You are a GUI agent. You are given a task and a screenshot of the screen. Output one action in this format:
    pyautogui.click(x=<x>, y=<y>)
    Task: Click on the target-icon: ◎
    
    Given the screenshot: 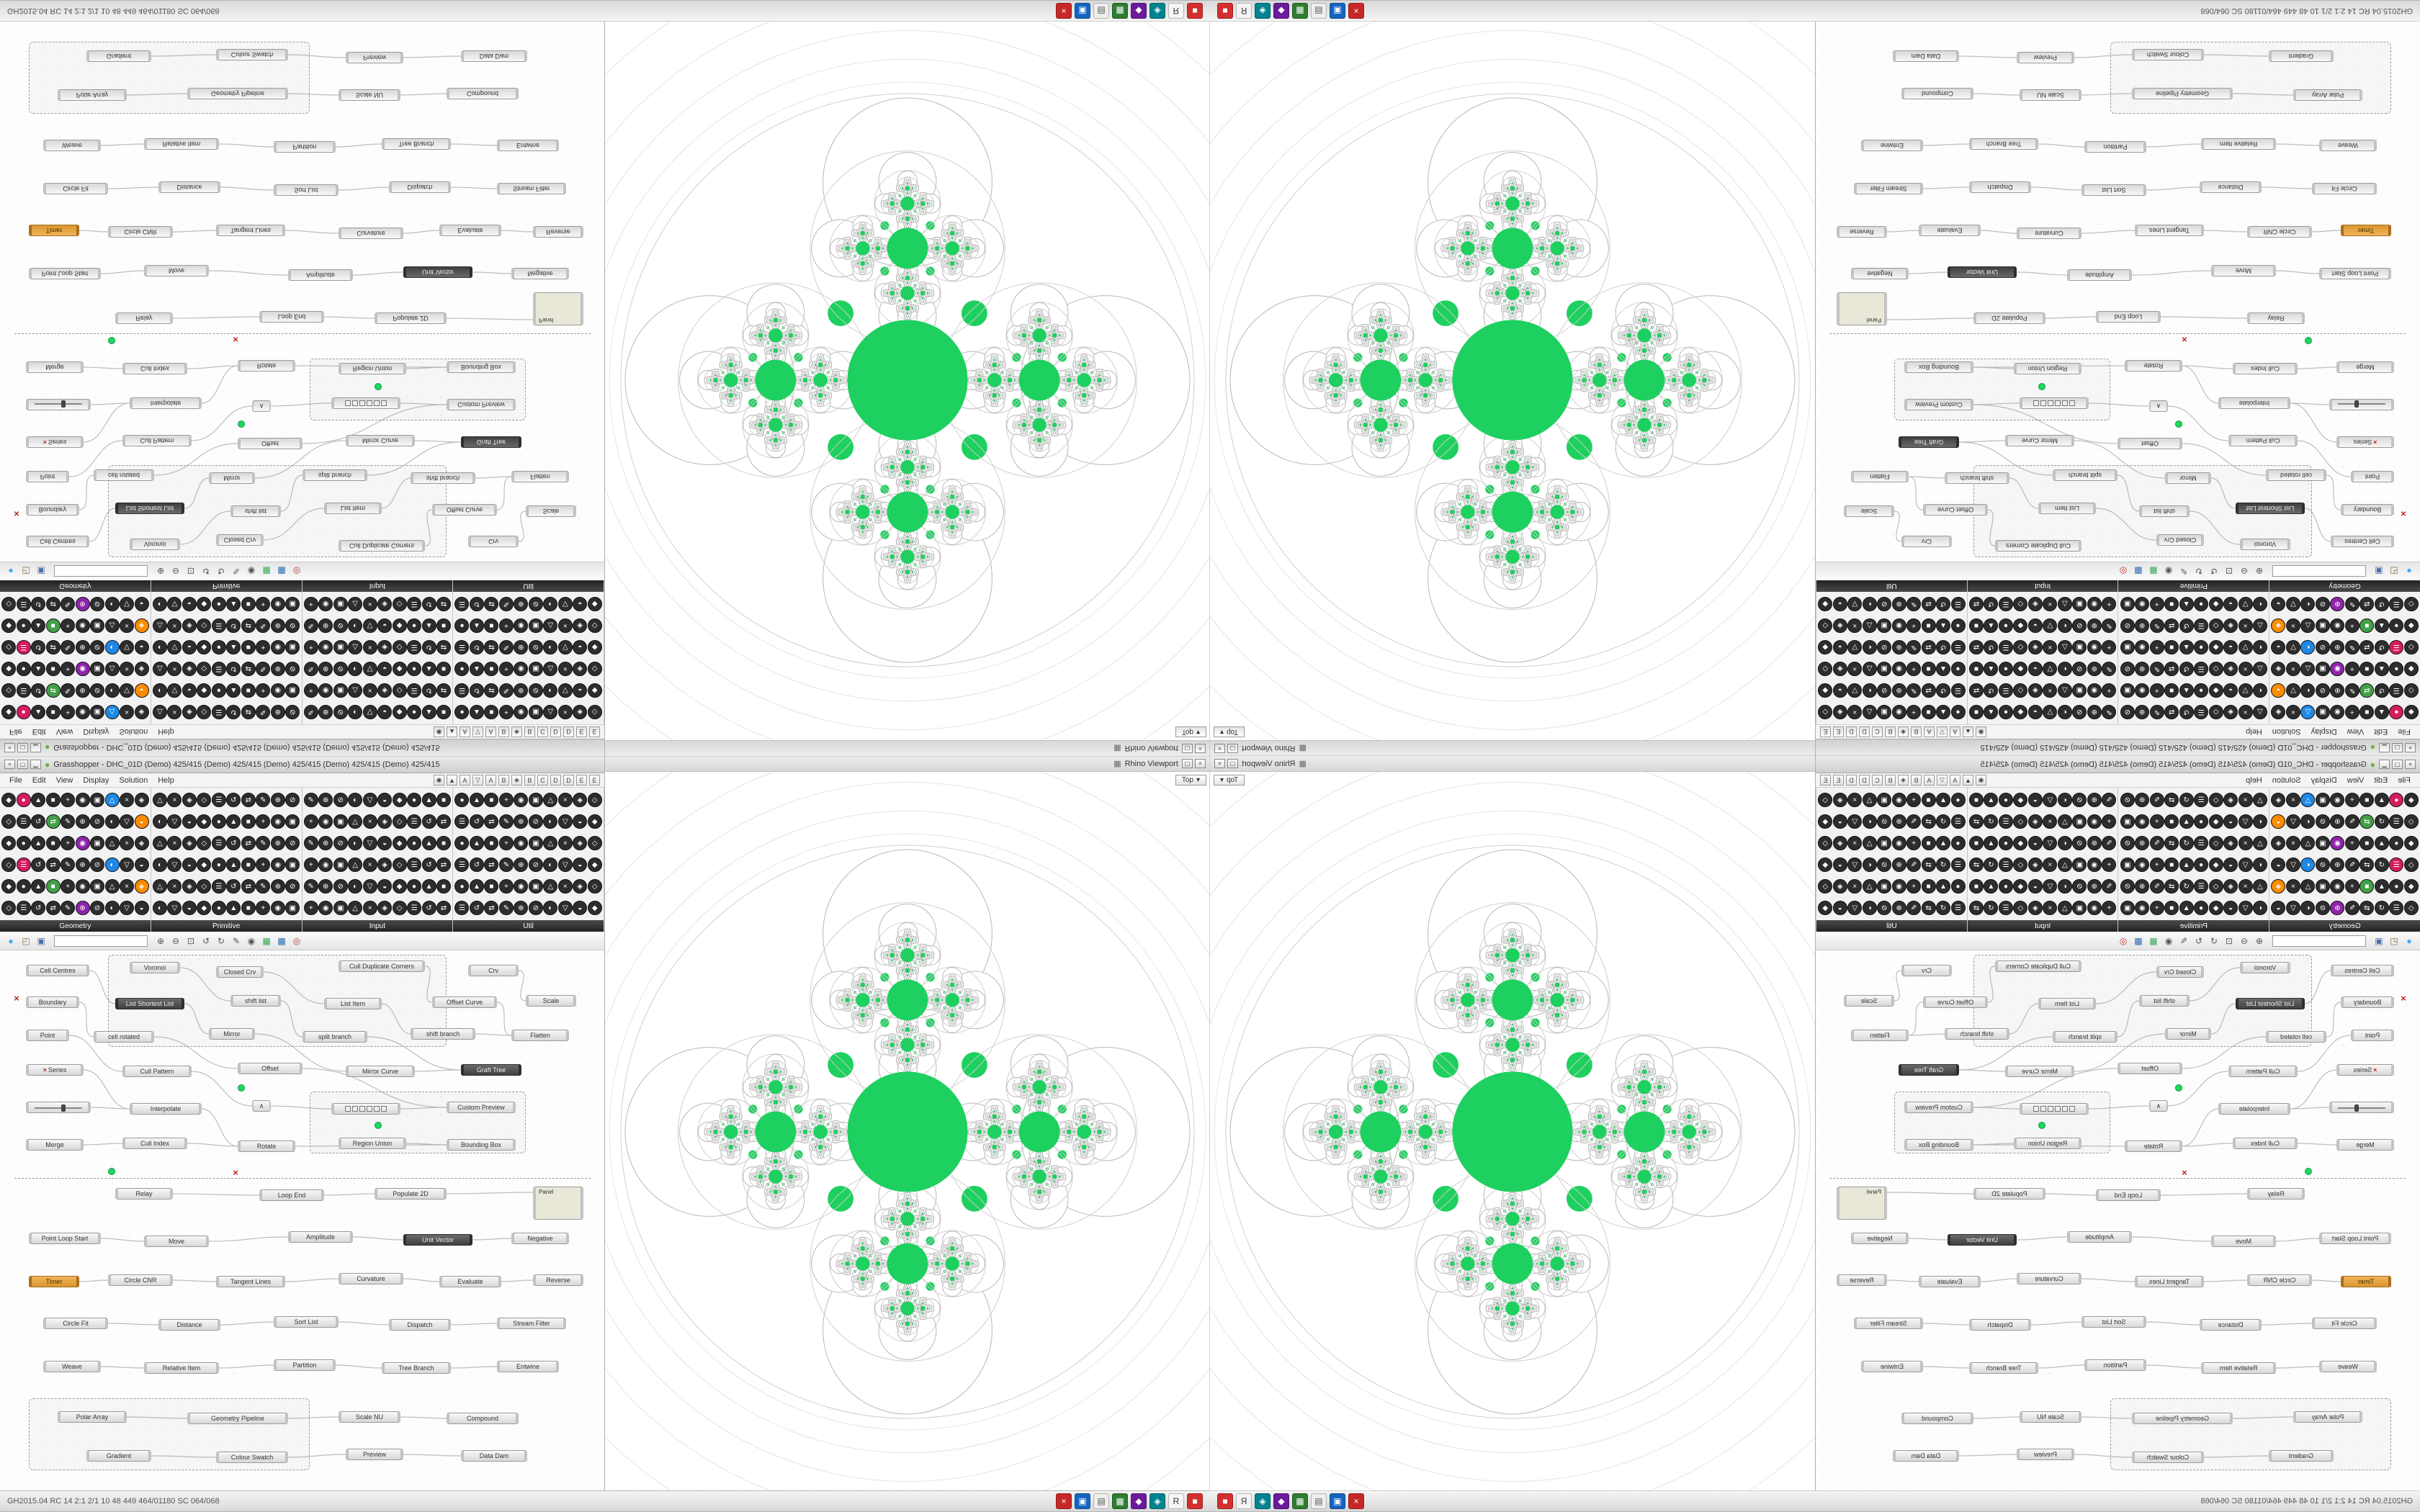 What is the action you would take?
    pyautogui.click(x=296, y=571)
    